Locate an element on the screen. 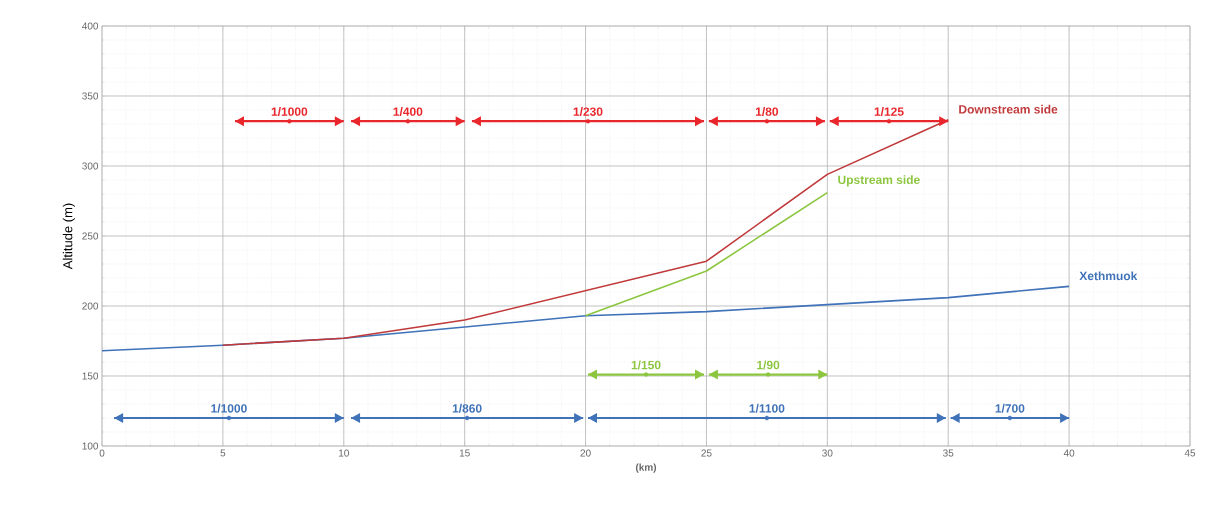 The image size is (1223, 532). x-tick-label: 0 is located at coordinates (102, 453).